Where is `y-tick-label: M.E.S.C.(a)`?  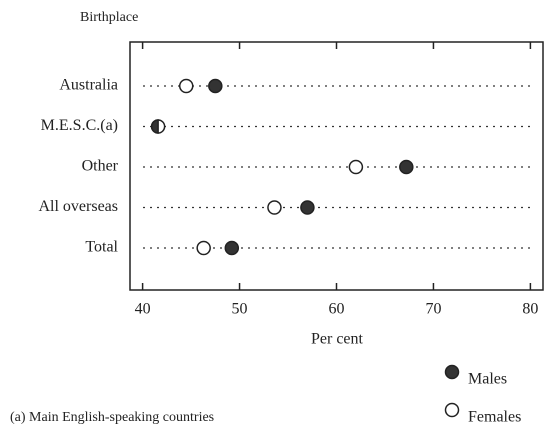
y-tick-label: M.E.S.C.(a) is located at coordinates (79, 125).